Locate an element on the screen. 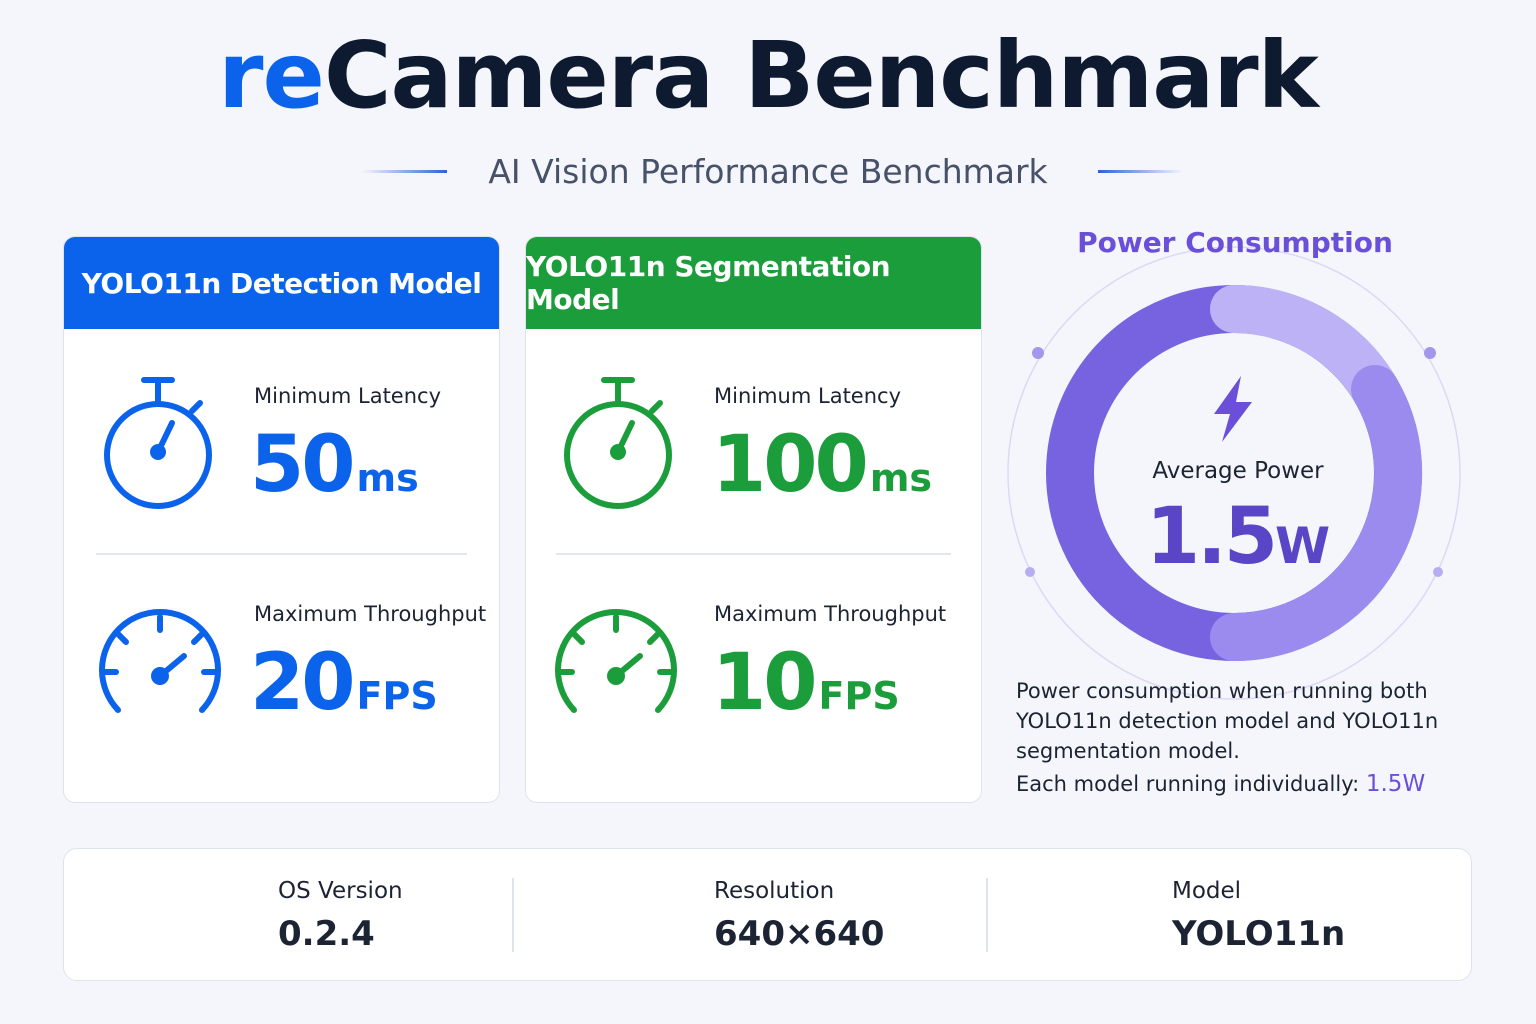 The width and height of the screenshot is (1536, 1024). power-title: Power Consumption is located at coordinates (1235, 242).